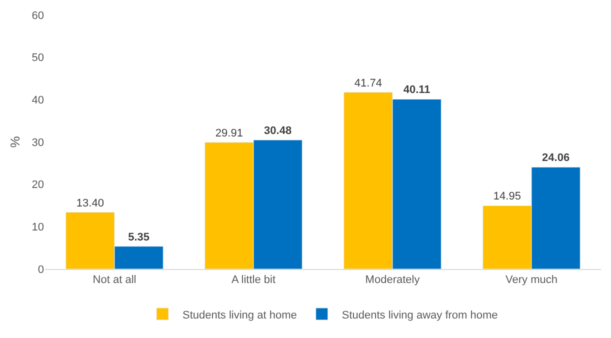 The width and height of the screenshot is (611, 338). I want to click on y-tick-label: 50, so click(38, 58).